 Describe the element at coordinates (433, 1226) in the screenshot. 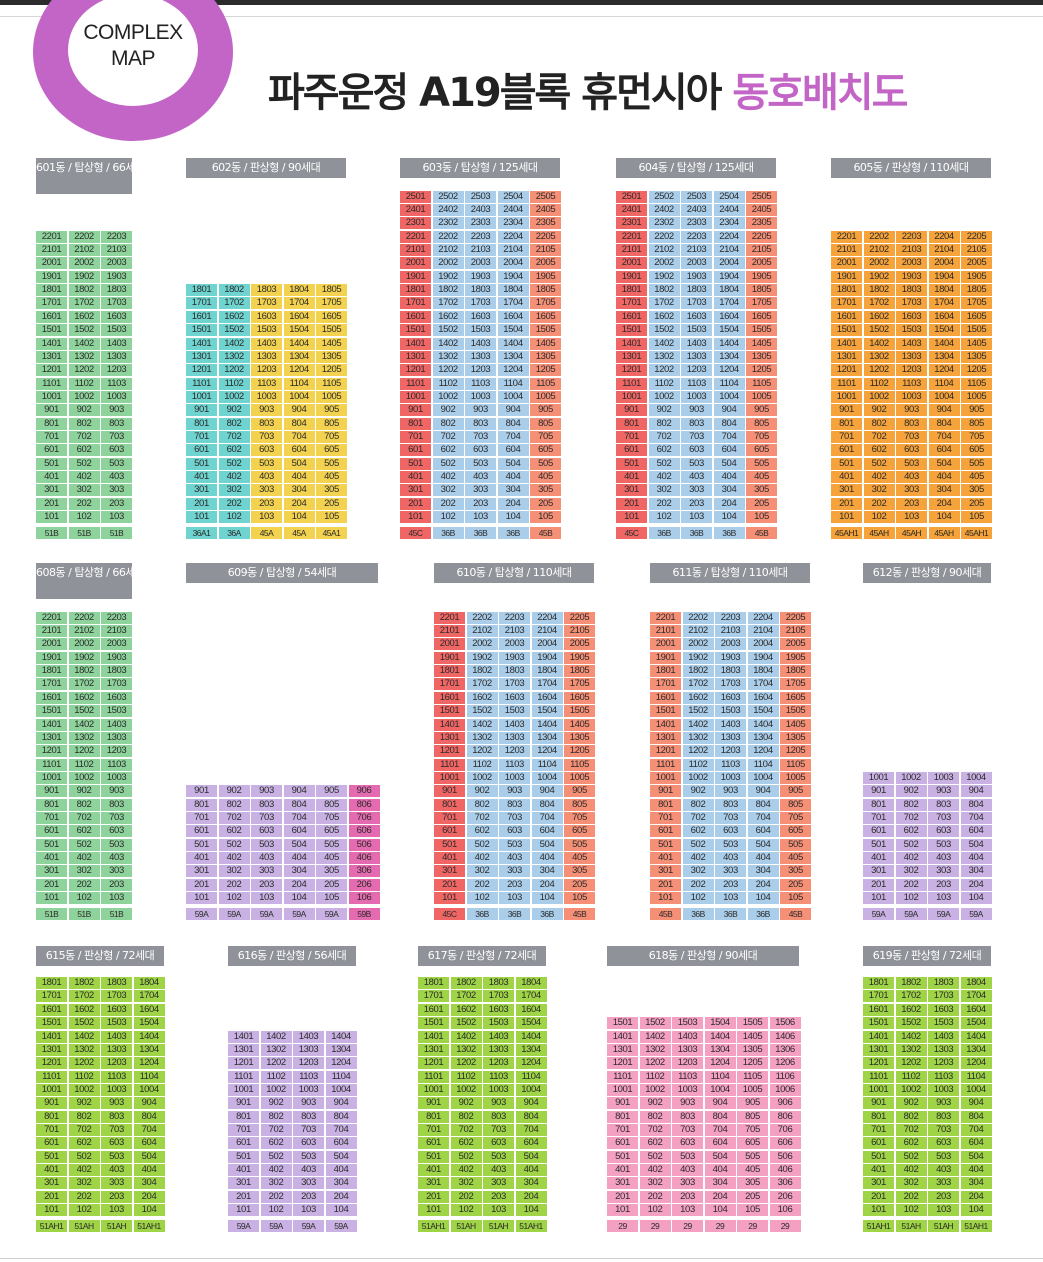

I see `unit-type-label: 51AH1` at that location.